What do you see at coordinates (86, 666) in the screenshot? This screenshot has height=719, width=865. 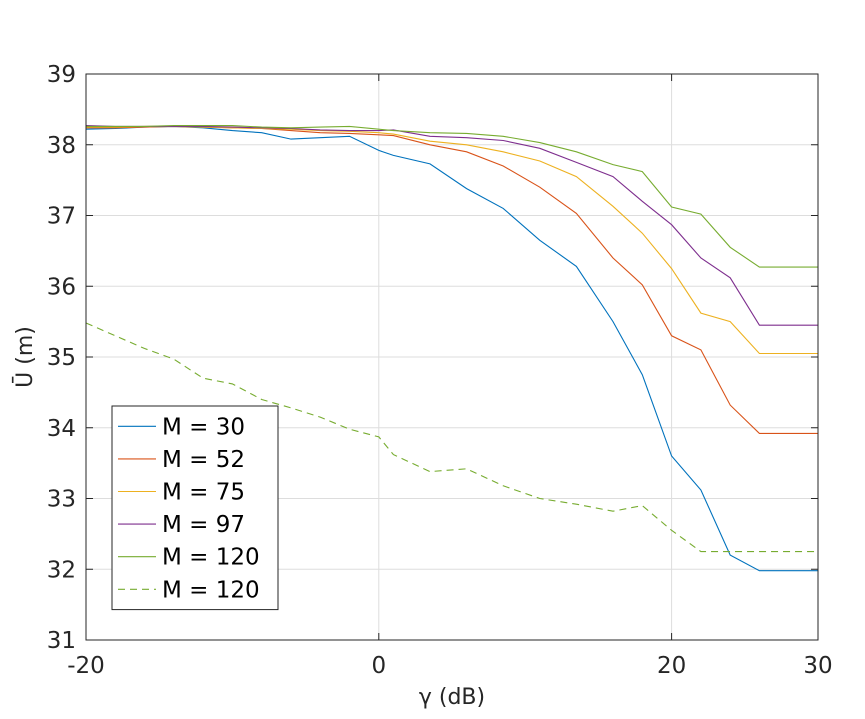 I see `x-tick-label: -20` at bounding box center [86, 666].